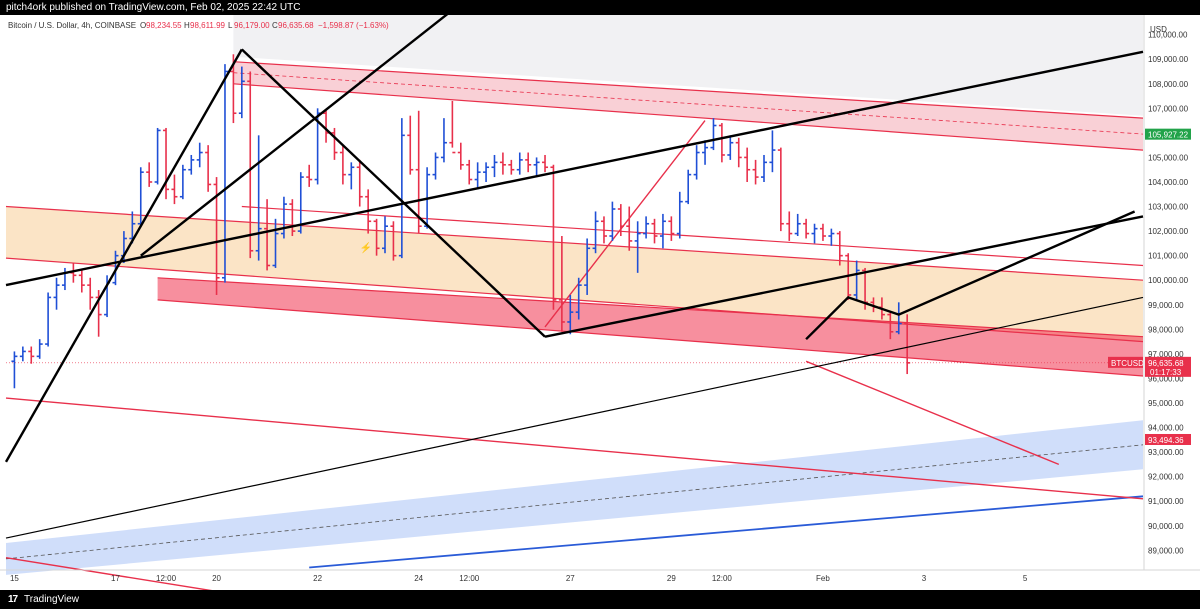 The height and width of the screenshot is (609, 1200). What do you see at coordinates (688, 90) in the screenshot?
I see `upper-channel-top-line` at bounding box center [688, 90].